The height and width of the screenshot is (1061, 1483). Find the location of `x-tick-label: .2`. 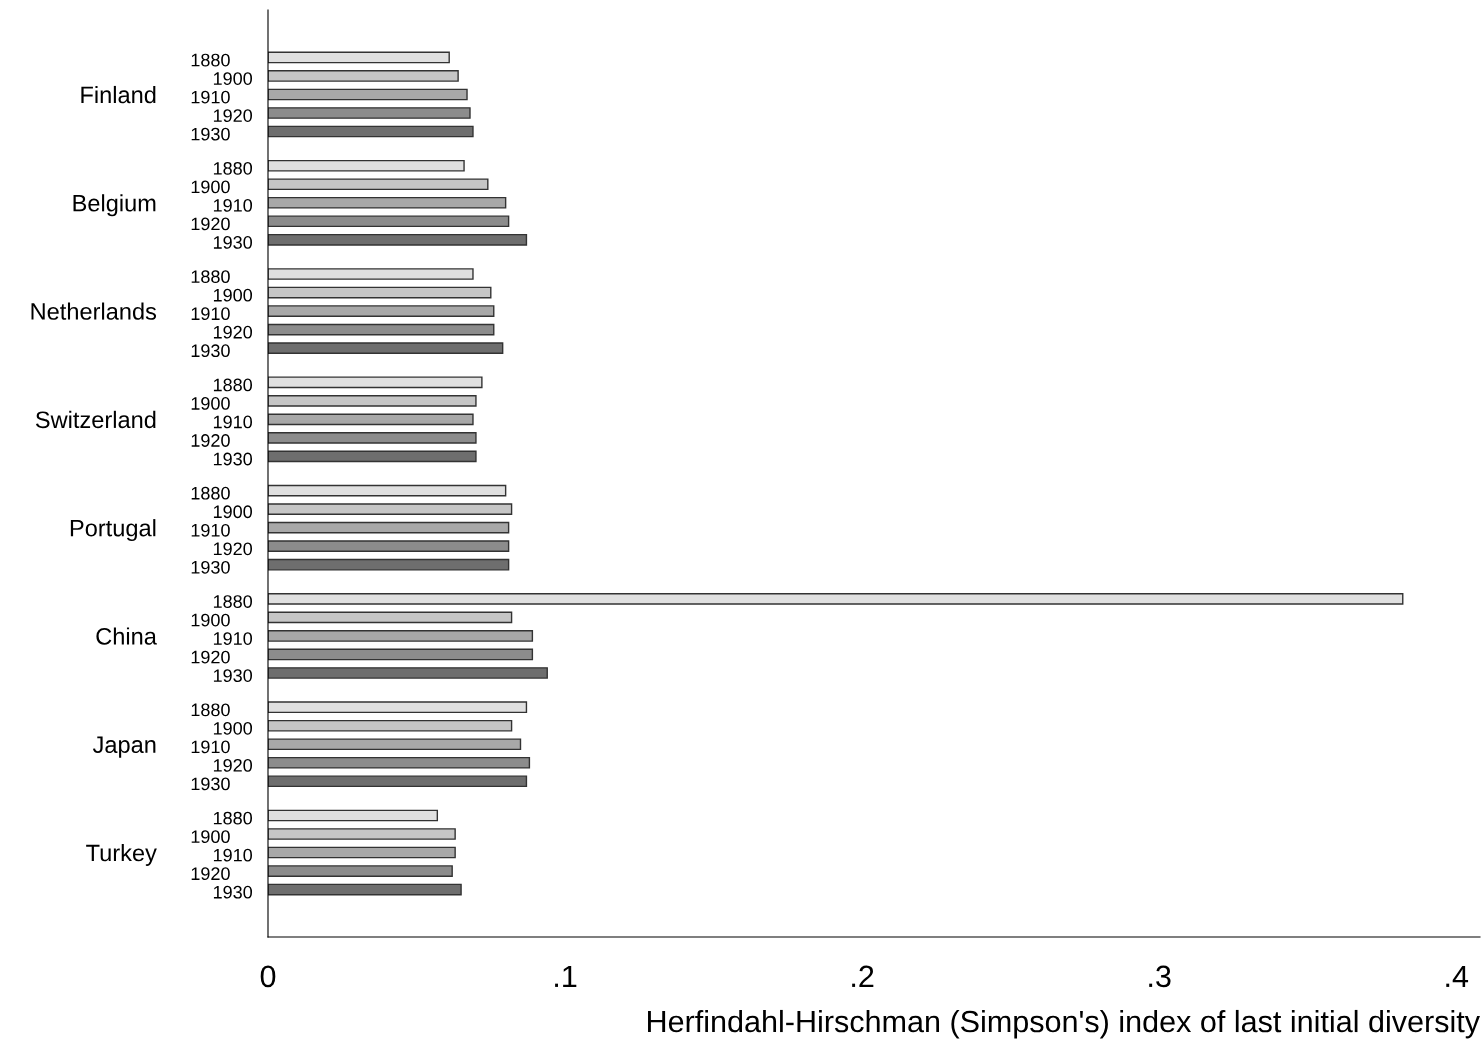

x-tick-label: .2 is located at coordinates (863, 976).